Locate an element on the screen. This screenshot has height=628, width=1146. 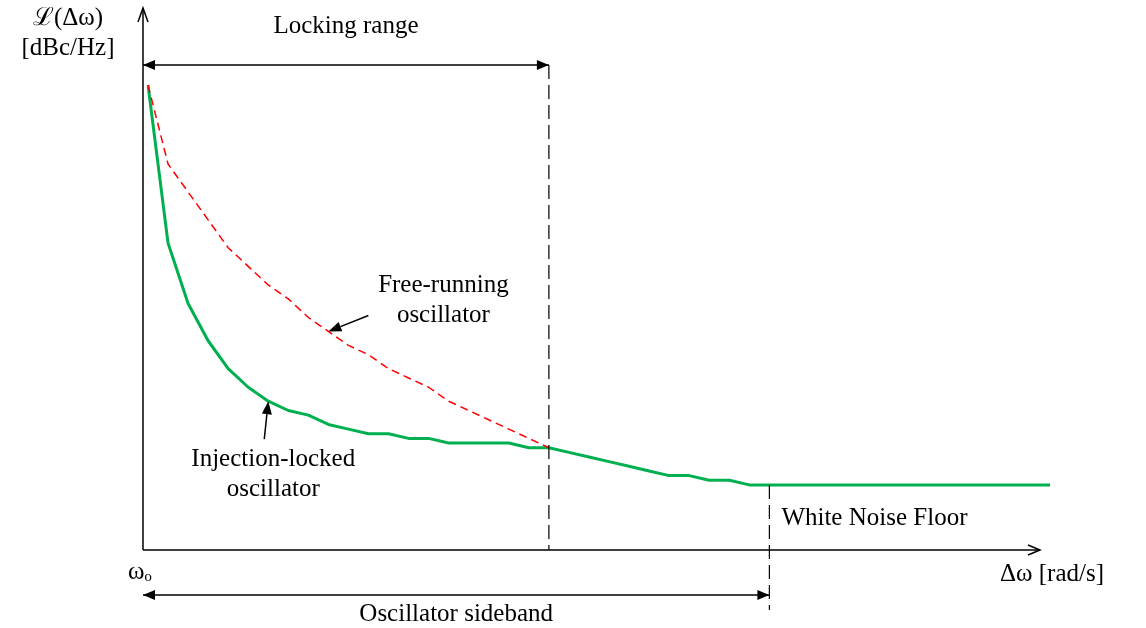
y-axis-title: ℒ(Δω) [dBc/Hz] is located at coordinates (68, 32).